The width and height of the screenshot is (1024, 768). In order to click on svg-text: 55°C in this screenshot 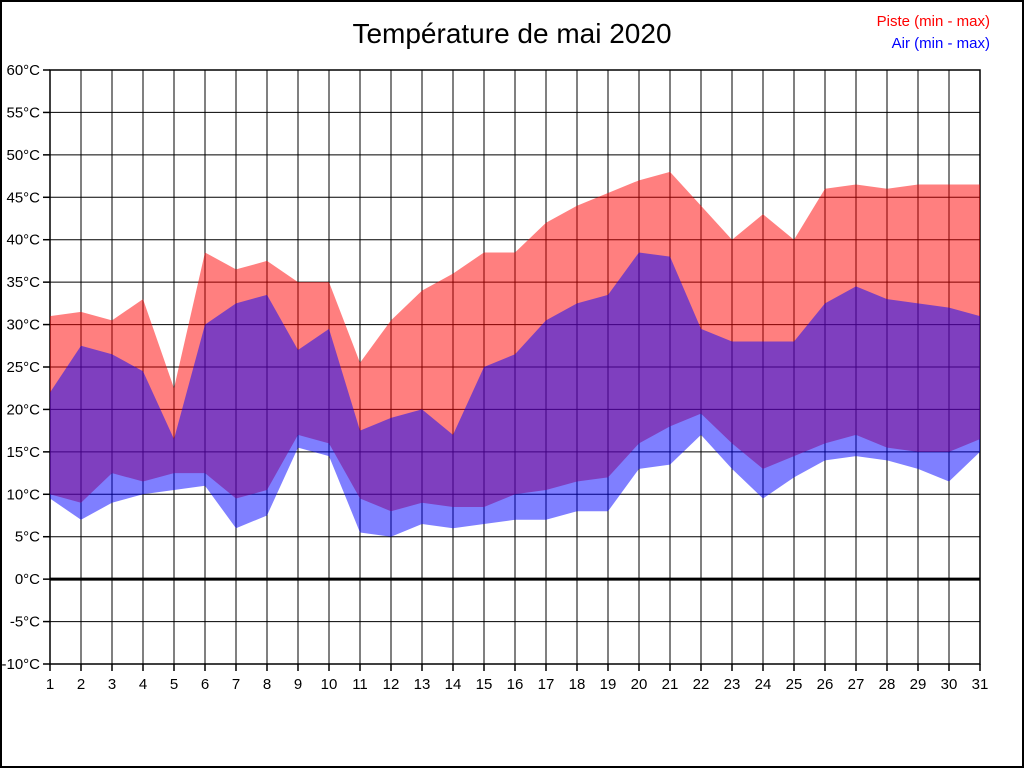, I will do `click(23, 112)`.